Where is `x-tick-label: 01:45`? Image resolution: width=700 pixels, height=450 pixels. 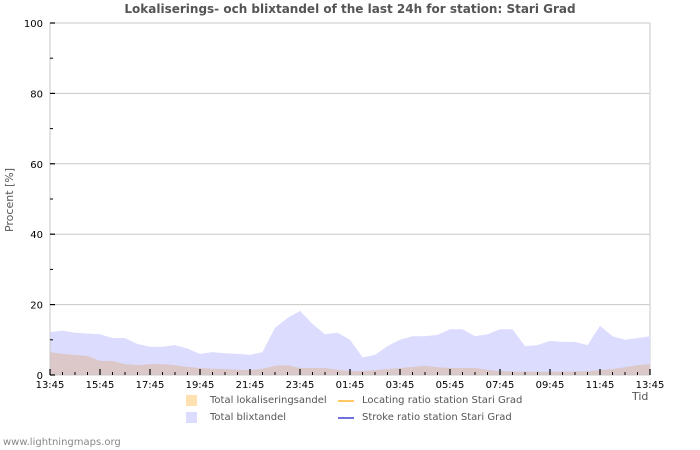
x-tick-label: 01:45 is located at coordinates (350, 385).